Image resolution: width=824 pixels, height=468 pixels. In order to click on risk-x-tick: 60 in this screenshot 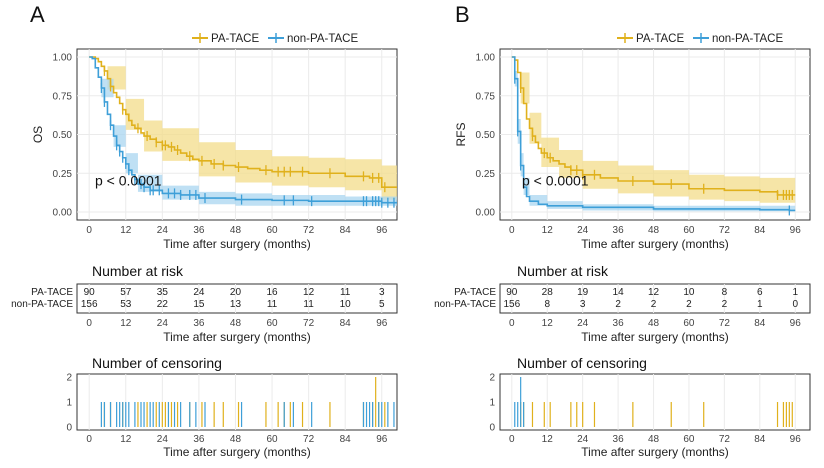, I will do `click(272, 323)`.